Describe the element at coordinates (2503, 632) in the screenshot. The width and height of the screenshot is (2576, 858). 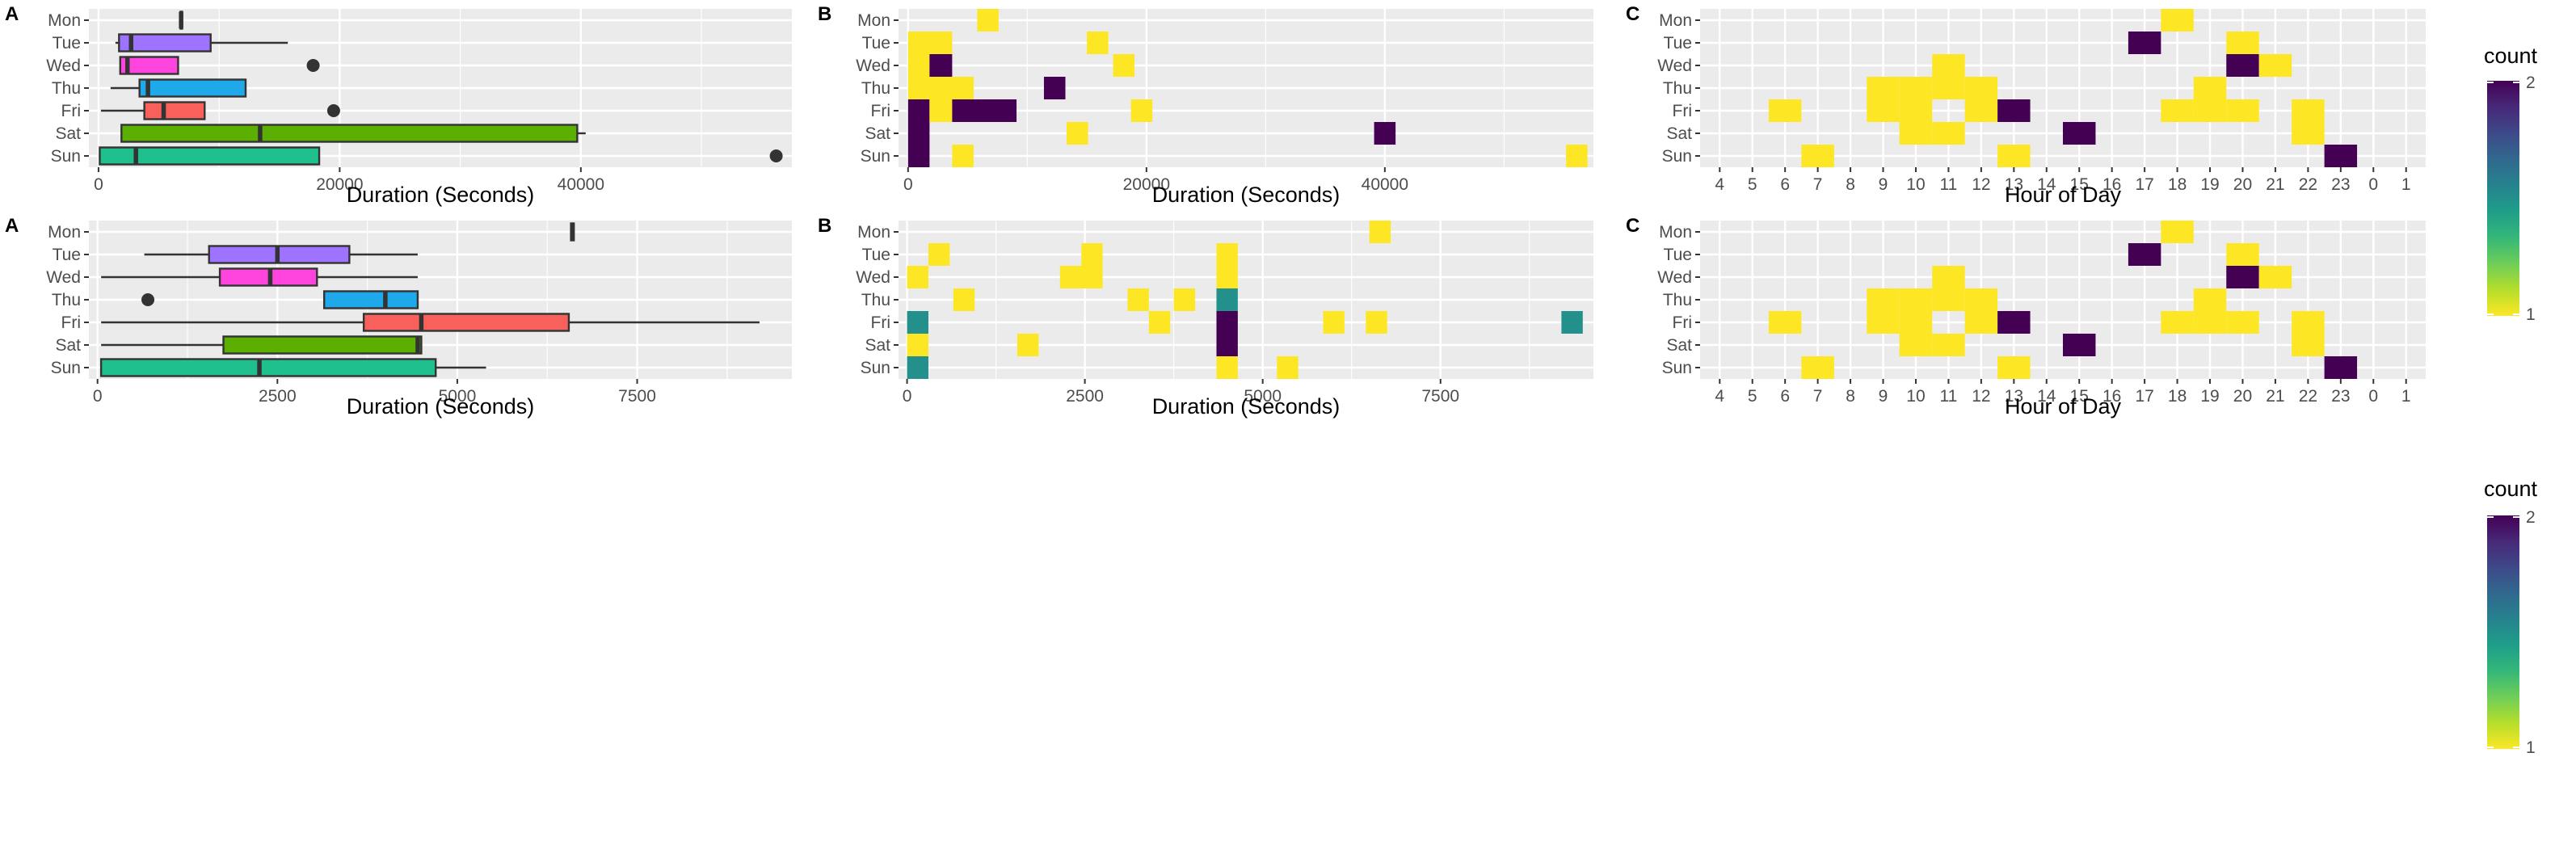
I see `legend-colorbar` at that location.